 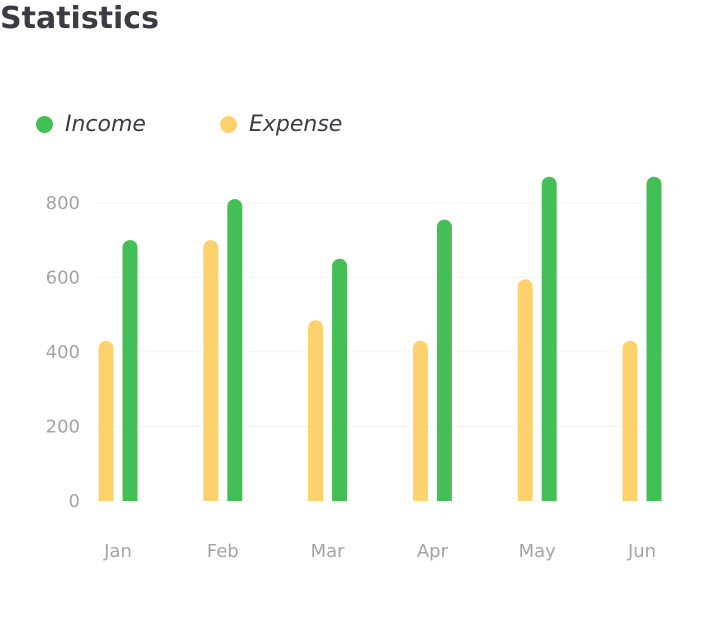 I want to click on x-tick-label: Feb, so click(x=223, y=551).